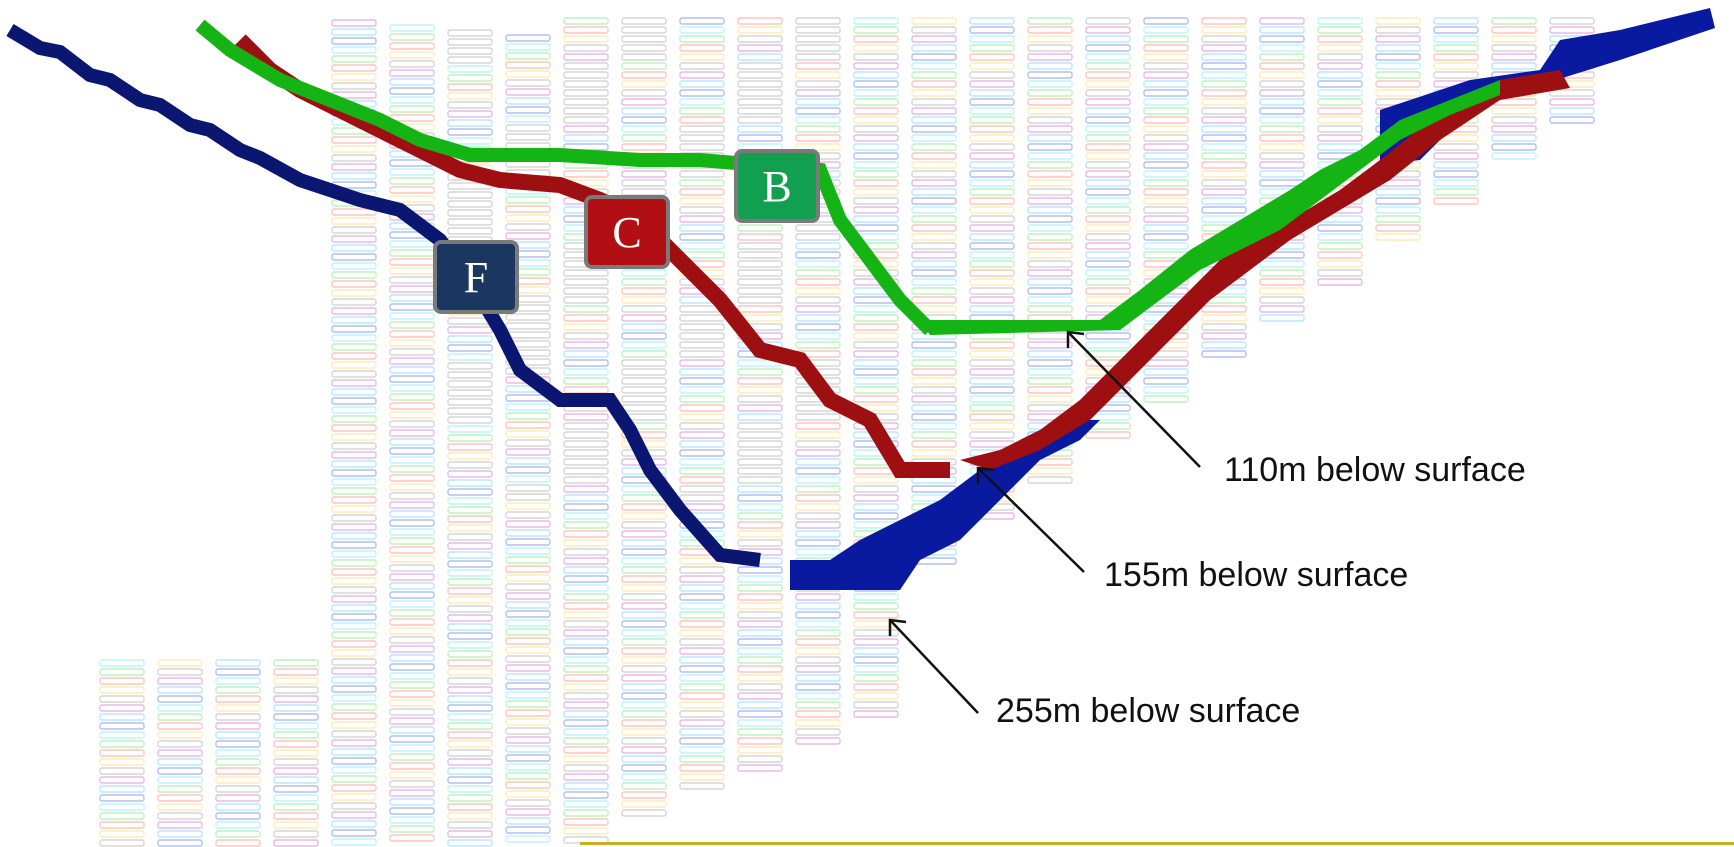 This screenshot has height=847, width=1734. I want to click on arrowhead-155m, so click(985, 475).